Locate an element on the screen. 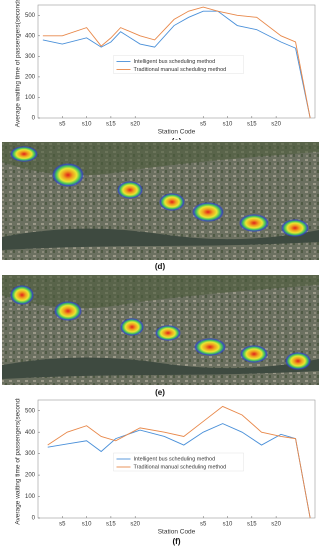  figure-caption: (e) is located at coordinates (160, 392).